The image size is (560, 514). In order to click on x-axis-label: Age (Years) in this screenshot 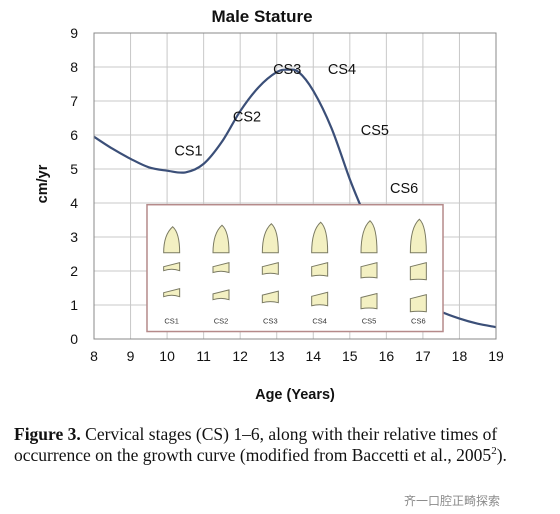, I will do `click(295, 395)`.